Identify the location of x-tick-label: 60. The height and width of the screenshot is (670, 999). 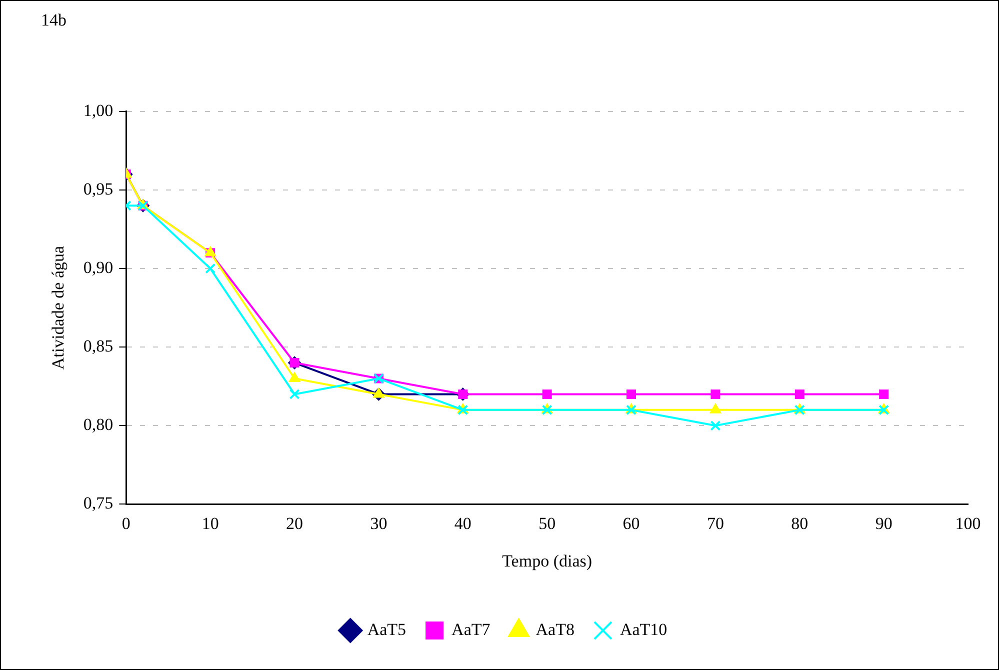
(631, 523).